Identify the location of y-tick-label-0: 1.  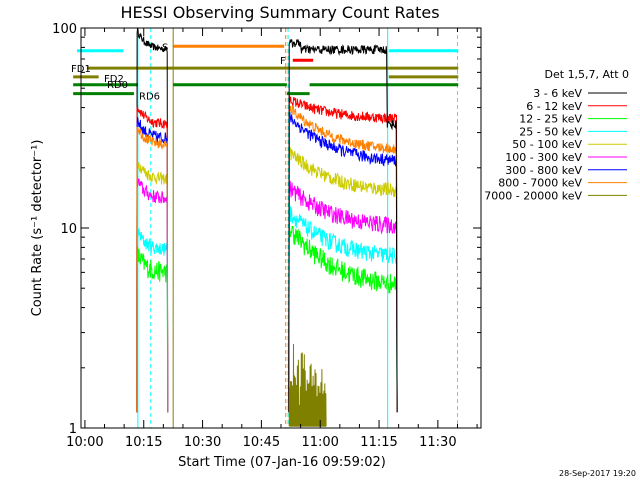
(73, 429).